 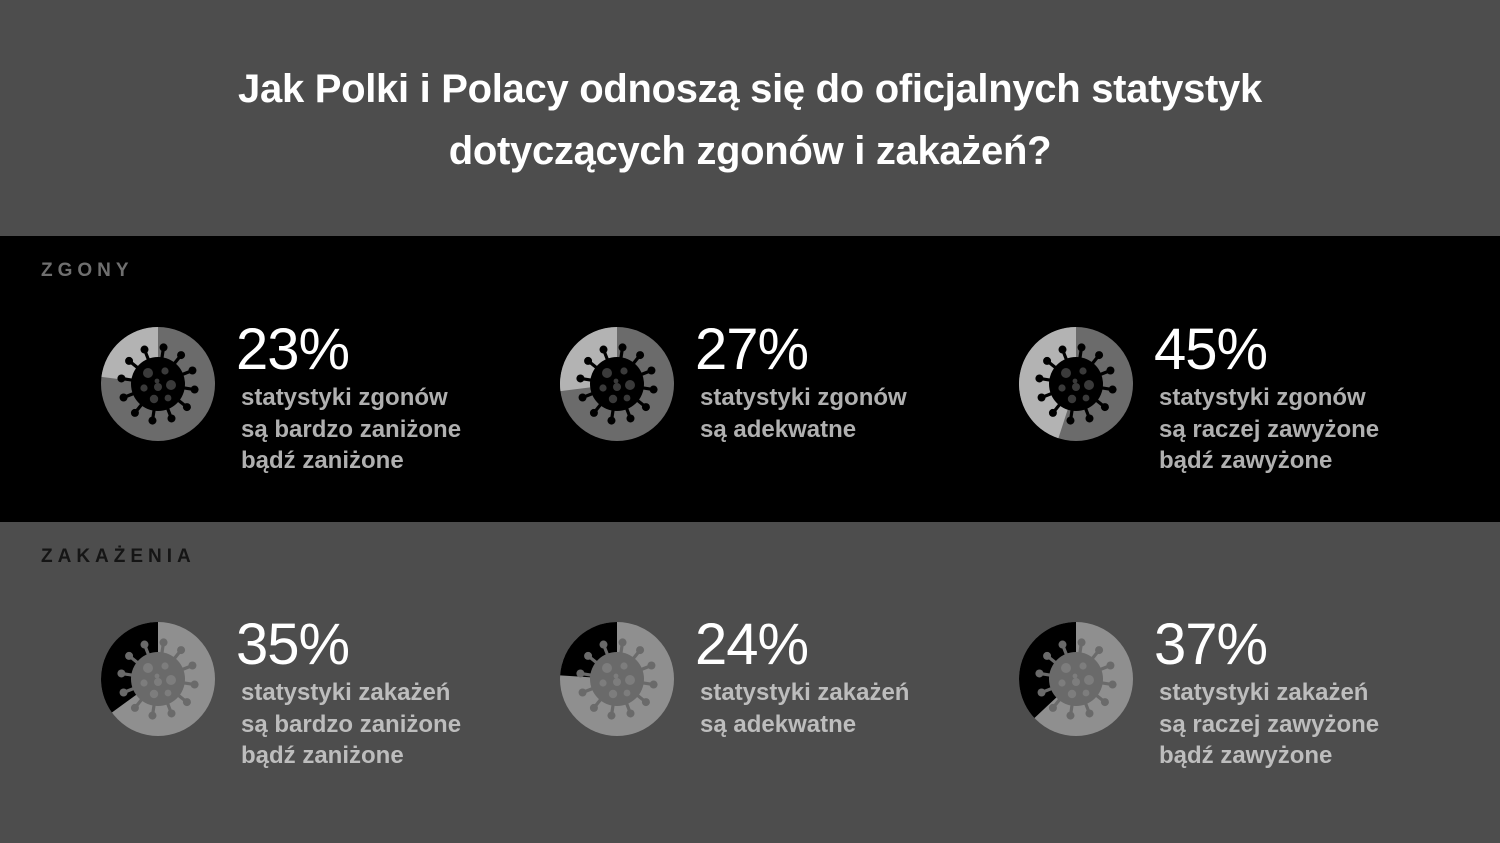 I want to click on zakazenia-item-2: 24% statystyki zakażeń są adekwatne, so click(x=769, y=697).